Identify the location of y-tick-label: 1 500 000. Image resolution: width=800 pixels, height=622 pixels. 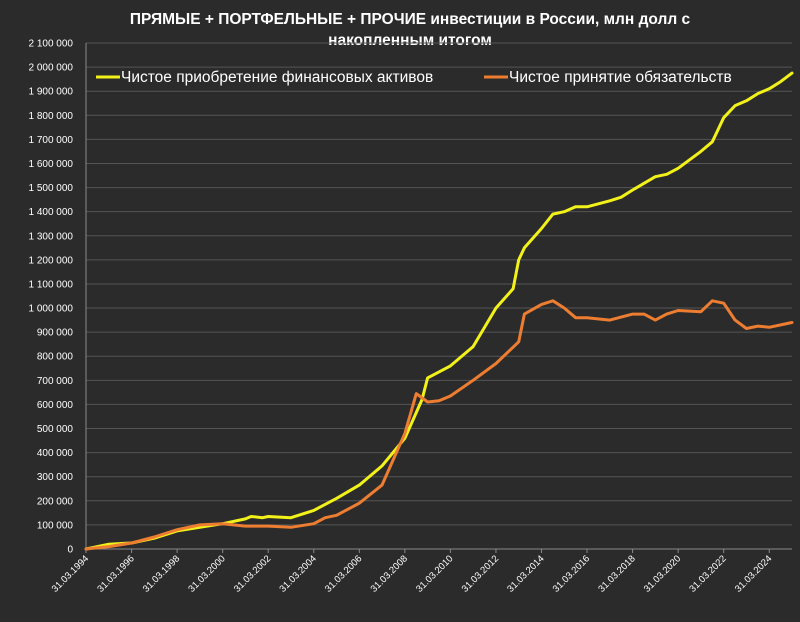
(51, 188).